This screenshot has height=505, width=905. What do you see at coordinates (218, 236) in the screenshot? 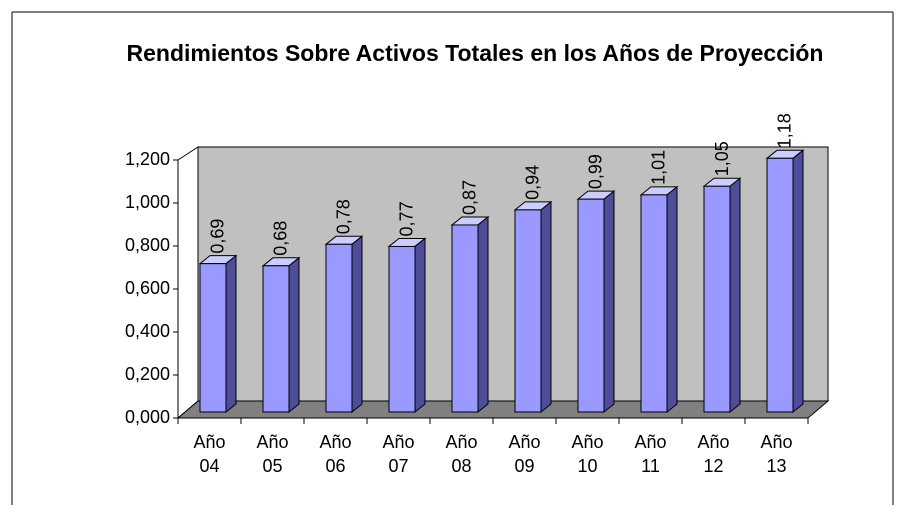
I see `value-label: 0,69` at bounding box center [218, 236].